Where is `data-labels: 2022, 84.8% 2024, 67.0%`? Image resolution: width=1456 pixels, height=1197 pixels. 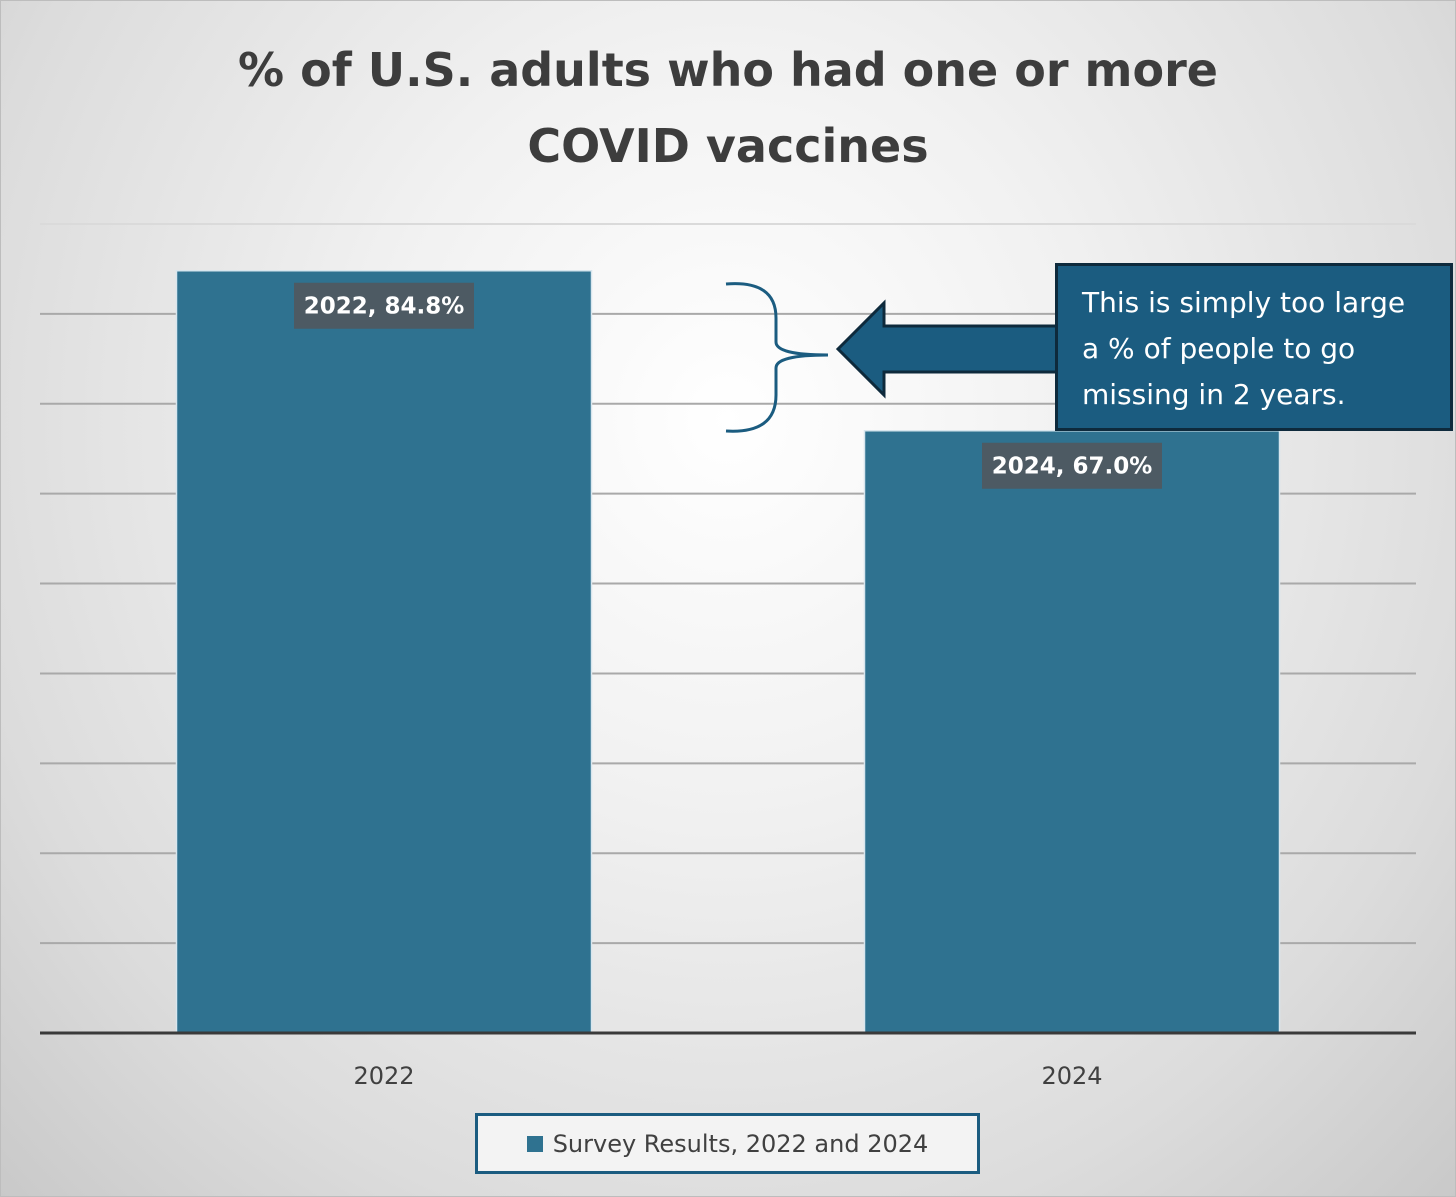
data-labels: 2022, 84.8% 2024, 67.0% is located at coordinates (728, 385).